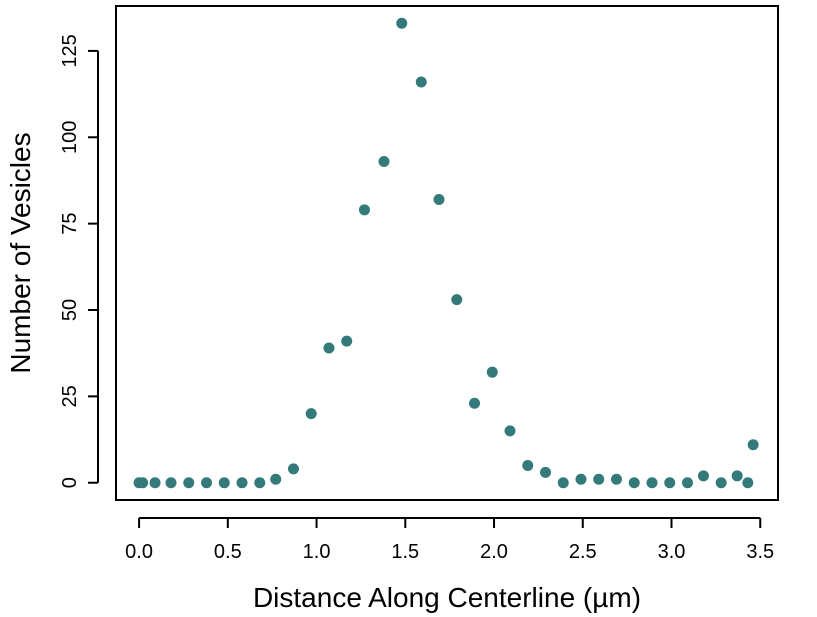 The image size is (817, 617). Describe the element at coordinates (583, 552) in the screenshot. I see `x-tick-label: 2.5` at that location.